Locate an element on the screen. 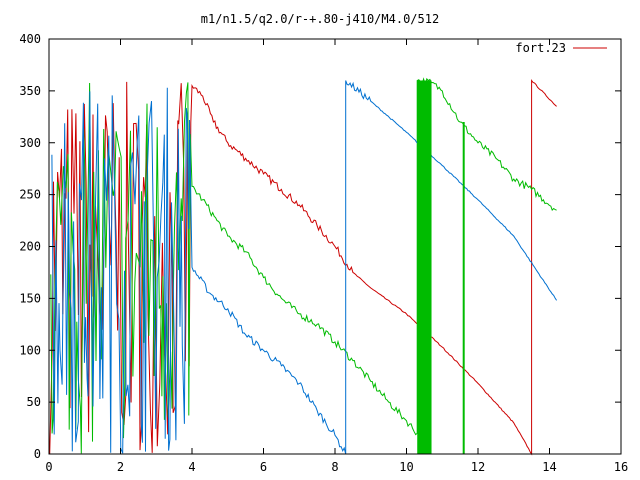 Image resolution: width=640 pixels, height=480 pixels. y-tick-label: 250 is located at coordinates (30, 195).